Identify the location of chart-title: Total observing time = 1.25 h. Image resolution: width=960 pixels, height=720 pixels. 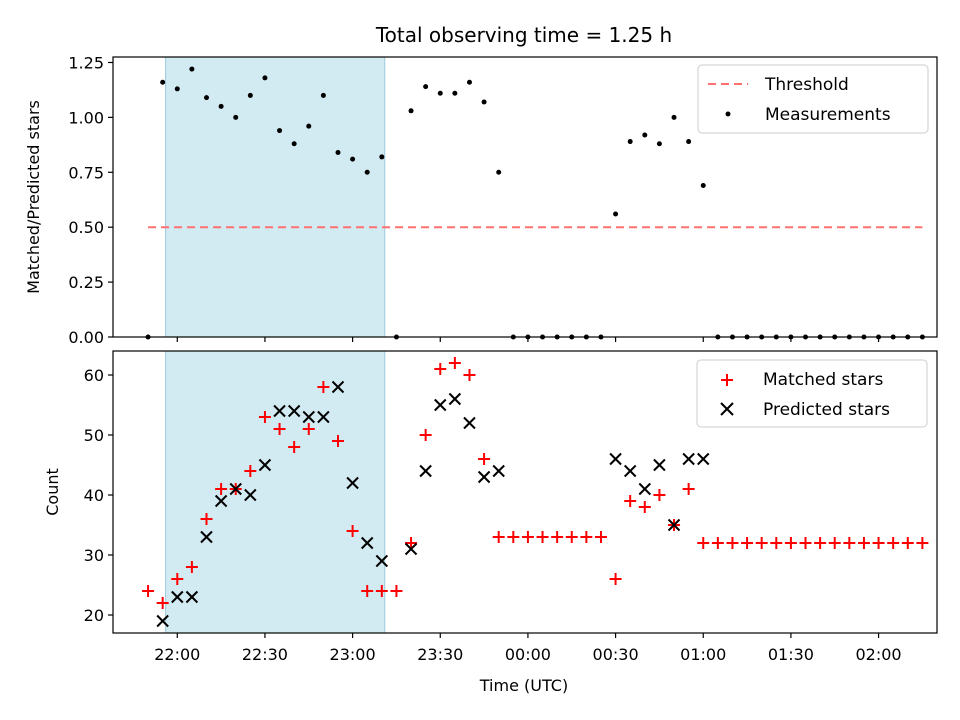
(523, 35).